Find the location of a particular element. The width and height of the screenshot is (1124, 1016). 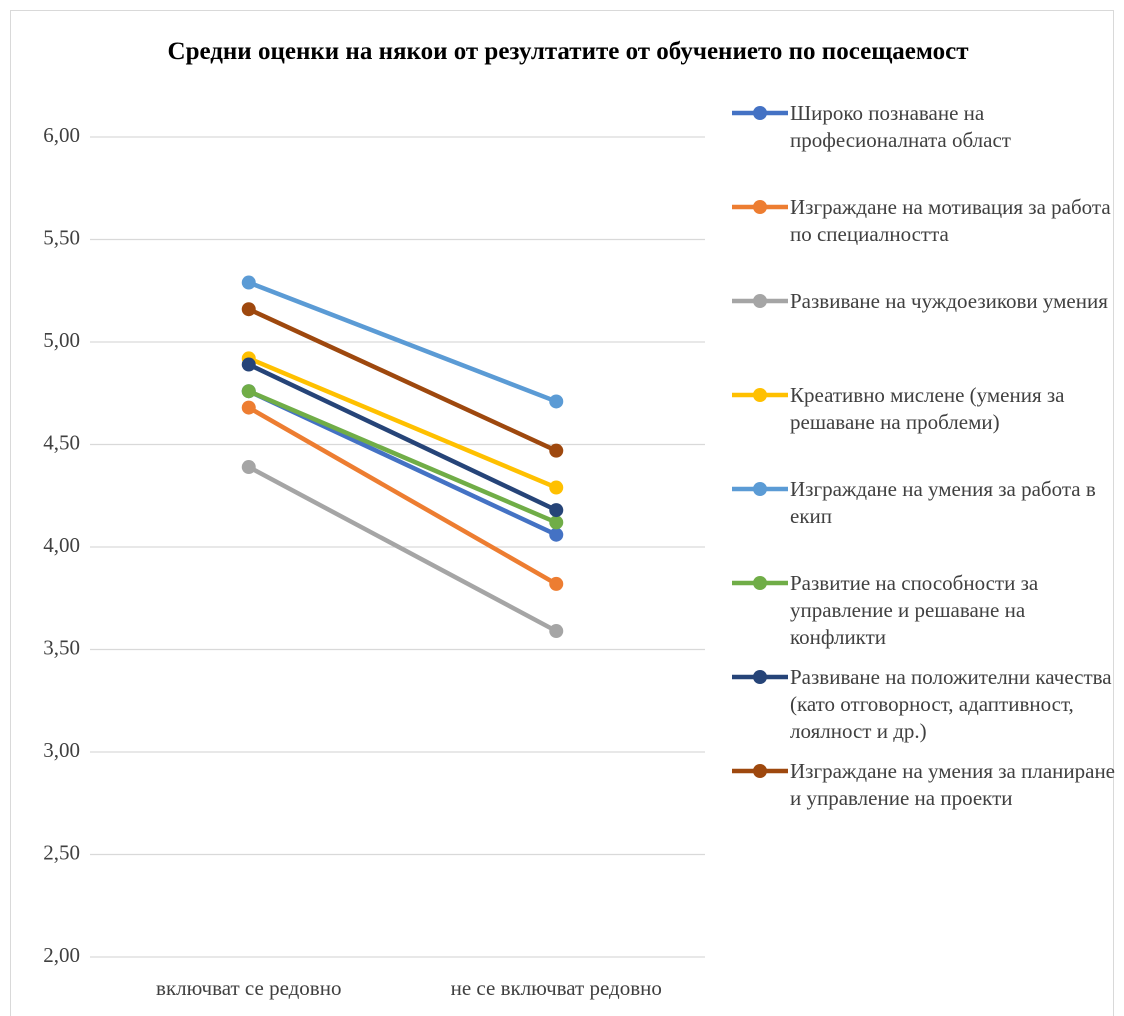

legend-entry: Развиване на чуждоезикови умения is located at coordinates (925, 301).